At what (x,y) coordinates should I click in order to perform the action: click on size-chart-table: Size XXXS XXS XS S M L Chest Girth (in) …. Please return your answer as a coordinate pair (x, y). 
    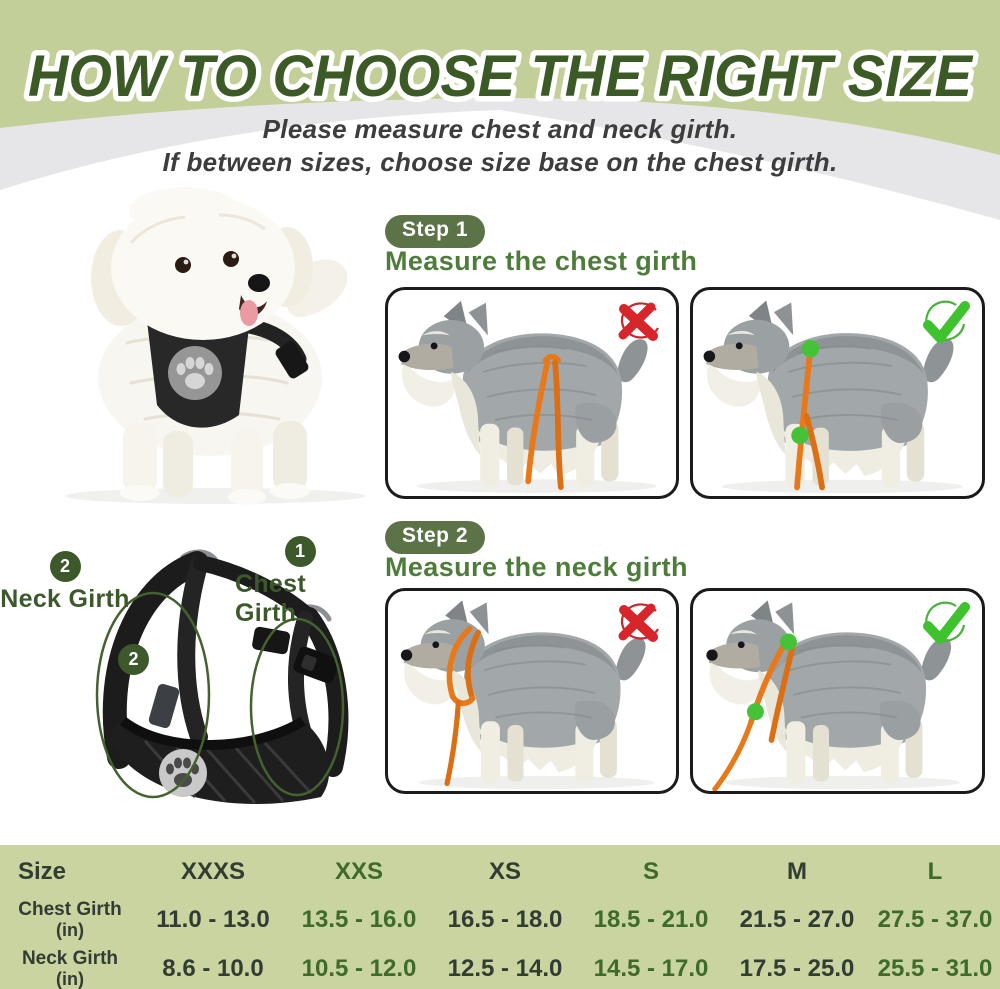
    Looking at the image, I should click on (500, 917).